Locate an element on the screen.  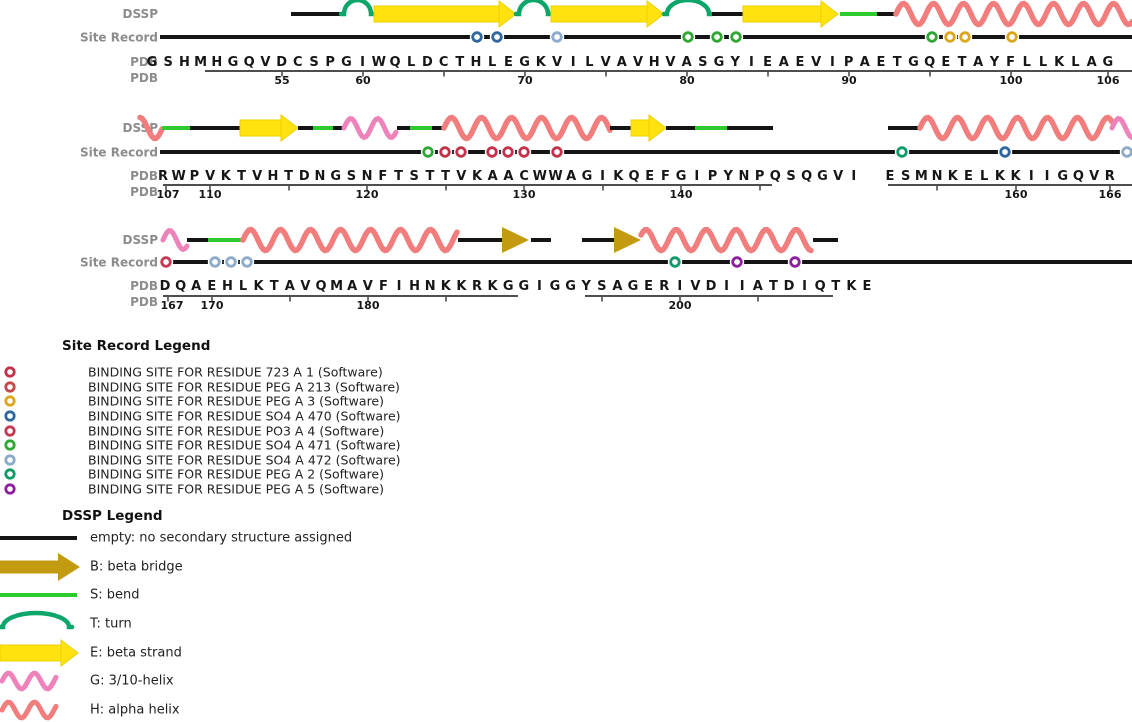
site-legend-title: Site Record Legend is located at coordinates (136, 346).